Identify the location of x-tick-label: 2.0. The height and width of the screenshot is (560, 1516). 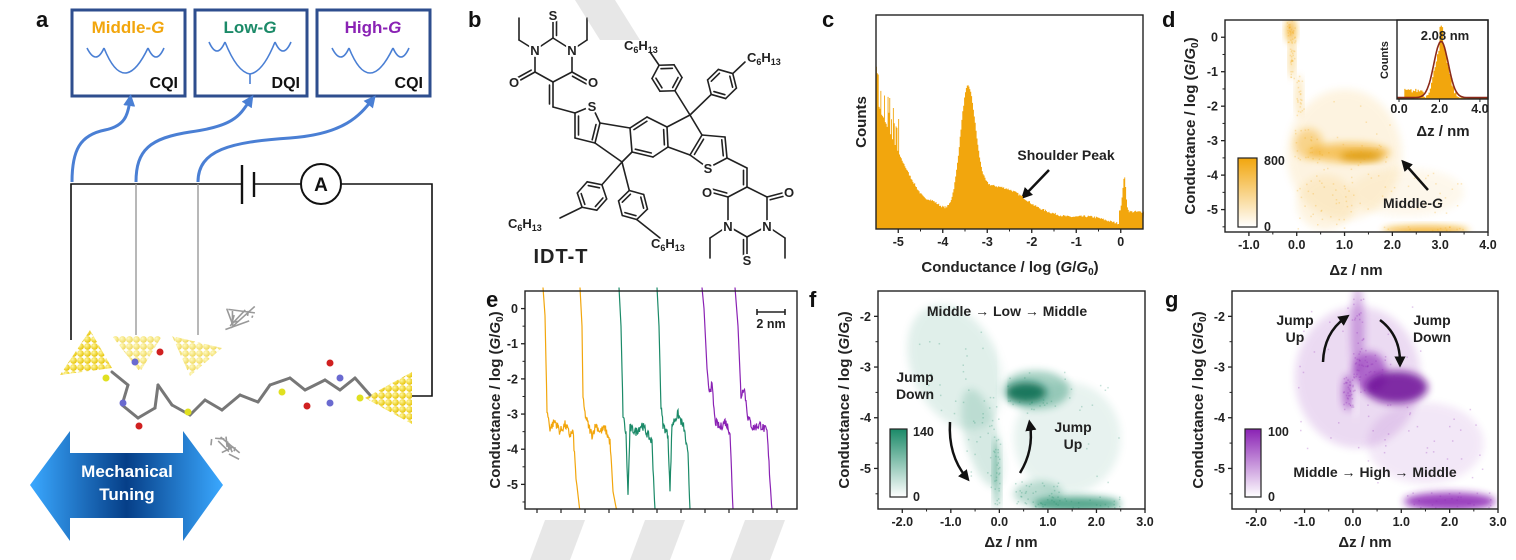
(1096, 522).